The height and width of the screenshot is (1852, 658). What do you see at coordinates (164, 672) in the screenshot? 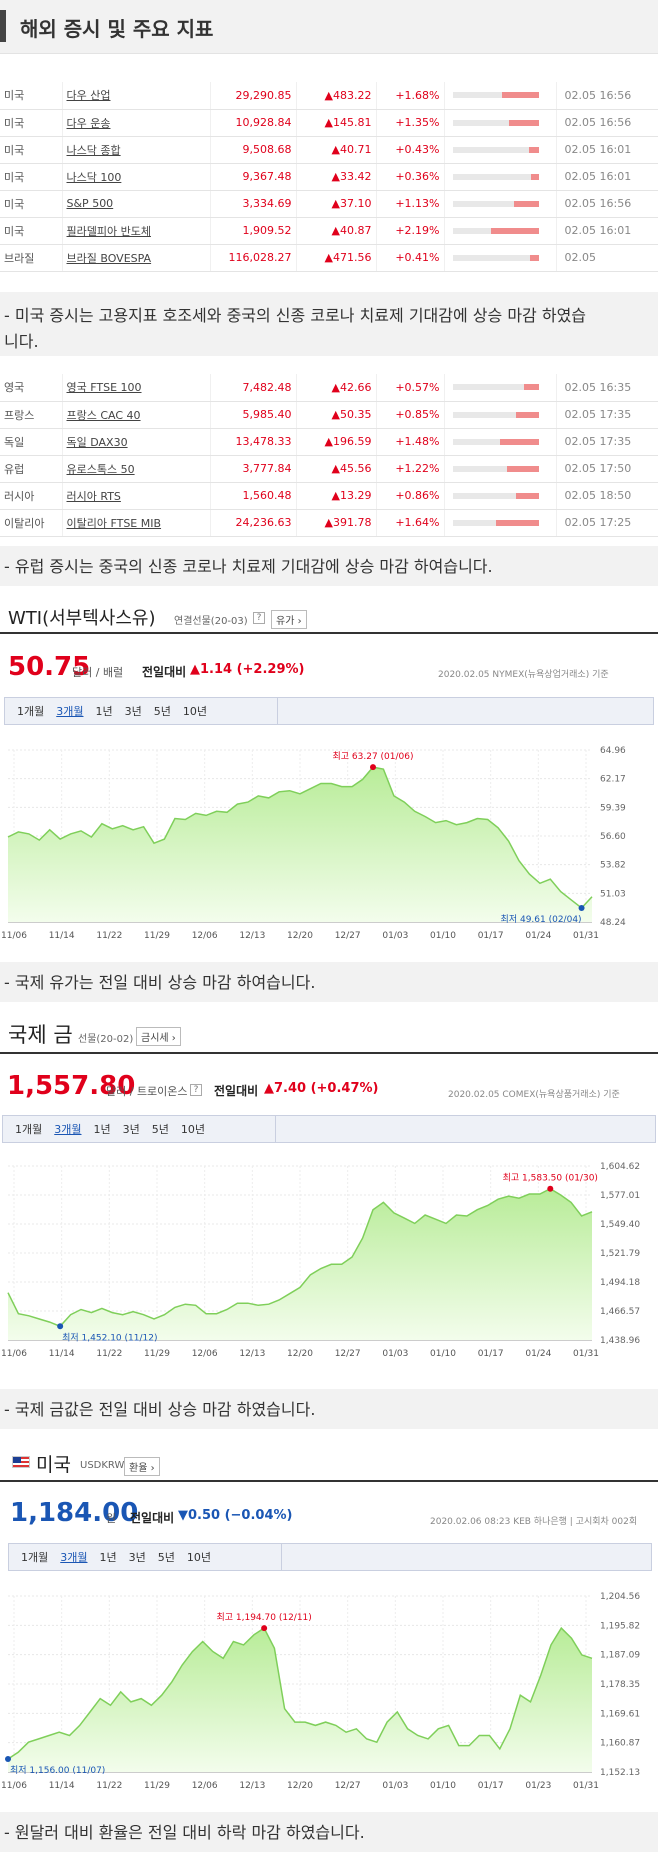
I see `wti-diff-label: 전일대비` at bounding box center [164, 672].